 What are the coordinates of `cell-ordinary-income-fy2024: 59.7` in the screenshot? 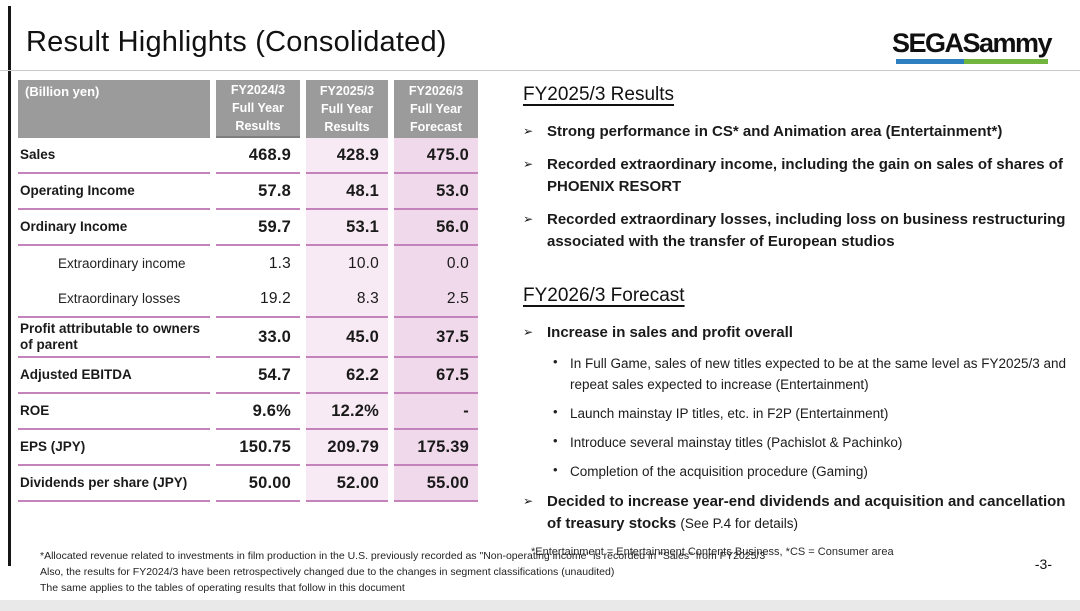 It's located at (258, 228).